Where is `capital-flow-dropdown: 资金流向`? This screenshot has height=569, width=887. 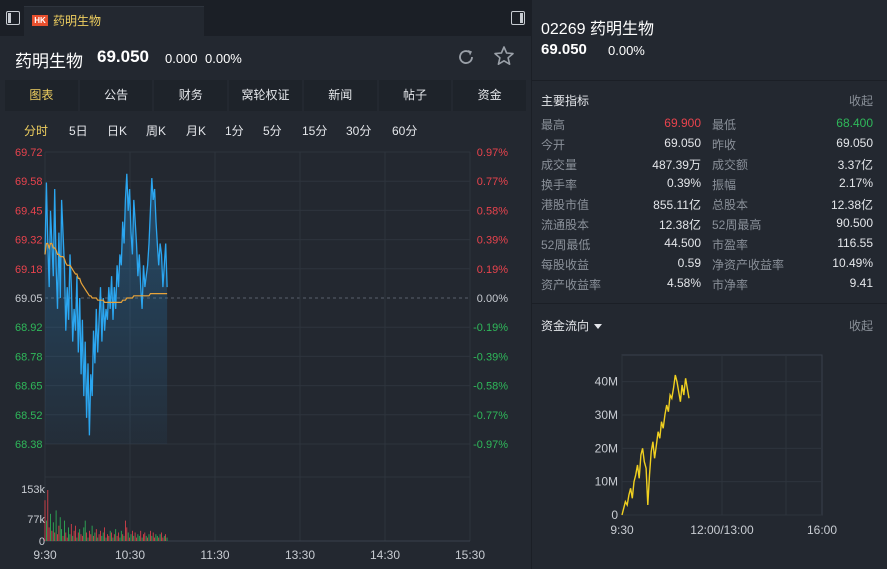
capital-flow-dropdown: 资金流向 is located at coordinates (572, 325).